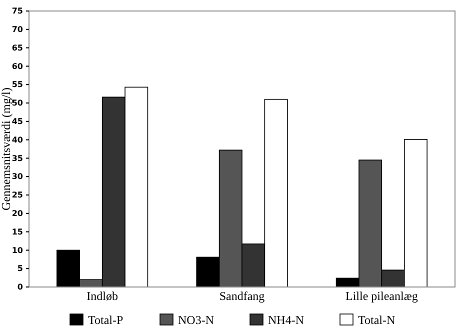  Describe the element at coordinates (18, 29) in the screenshot. I see `y-tick-label: 70` at that location.